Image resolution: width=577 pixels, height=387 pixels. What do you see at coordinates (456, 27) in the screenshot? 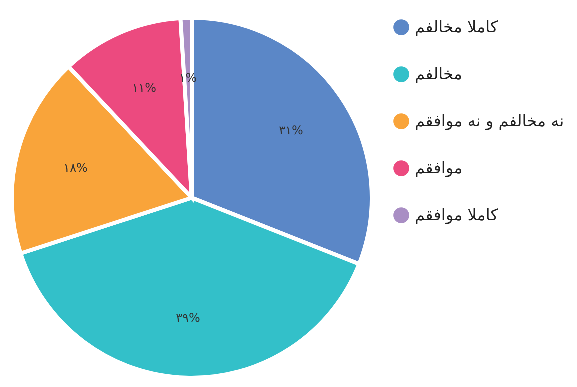
I see `legend-label: کاملا مخالفم` at bounding box center [456, 27].